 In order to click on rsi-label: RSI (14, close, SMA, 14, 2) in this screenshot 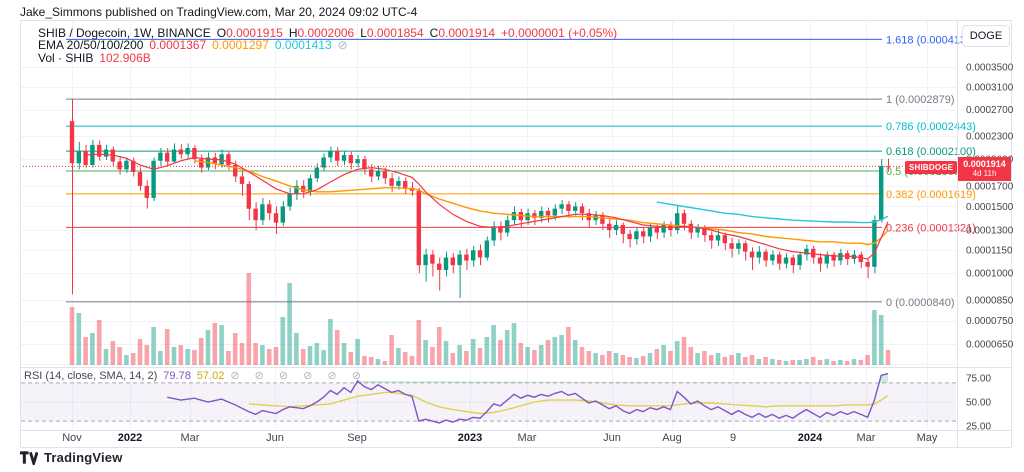, I will do `click(91, 376)`.